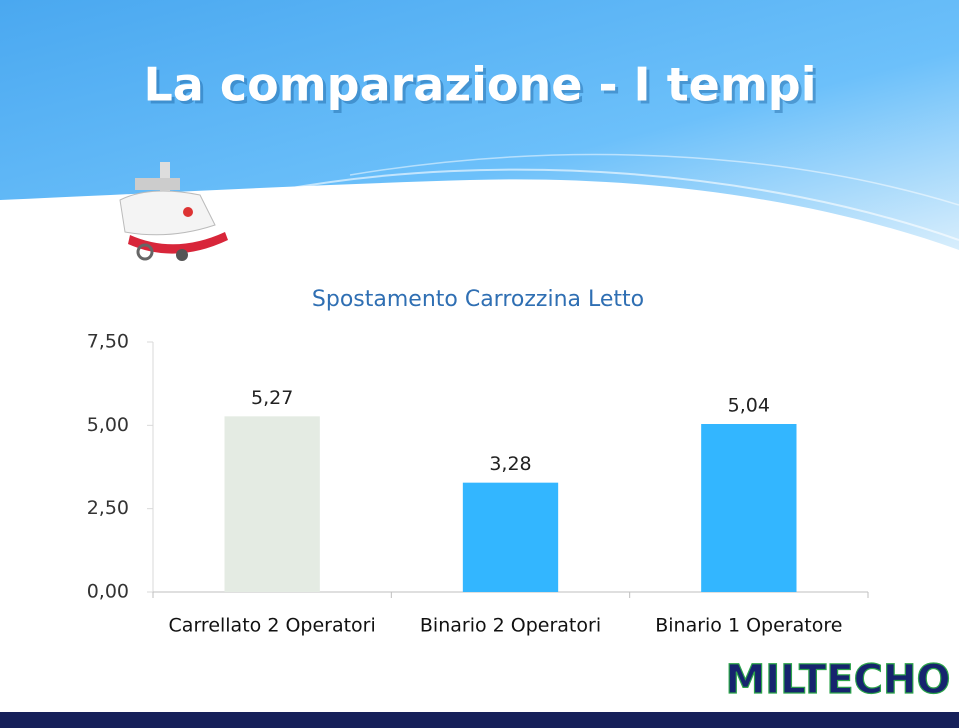  Describe the element at coordinates (838, 680) in the screenshot. I see `logo: MILTECHO` at that location.